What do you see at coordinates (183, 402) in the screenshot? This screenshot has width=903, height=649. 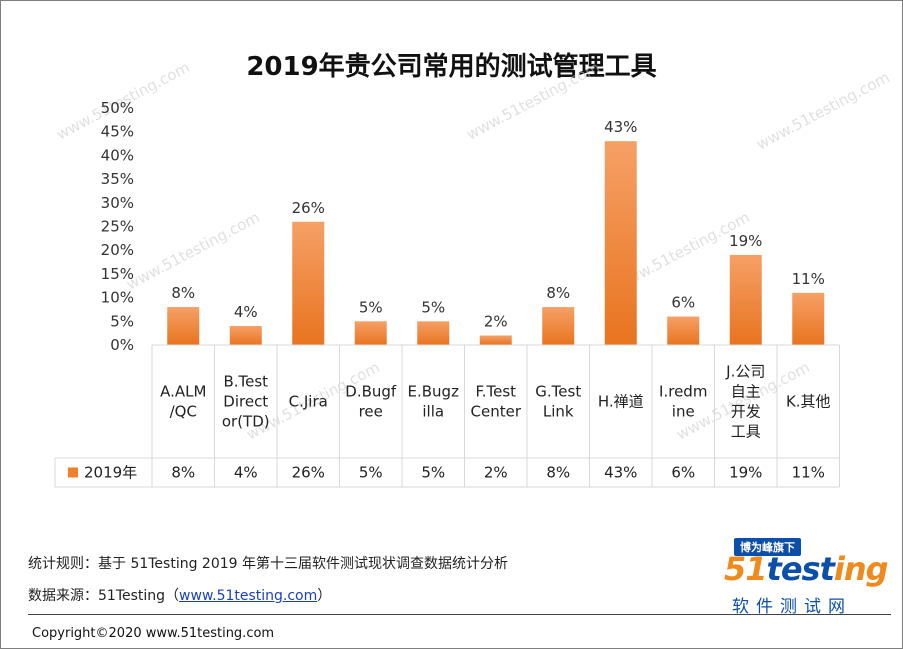 I see `category-label: A.ALM/QC` at bounding box center [183, 402].